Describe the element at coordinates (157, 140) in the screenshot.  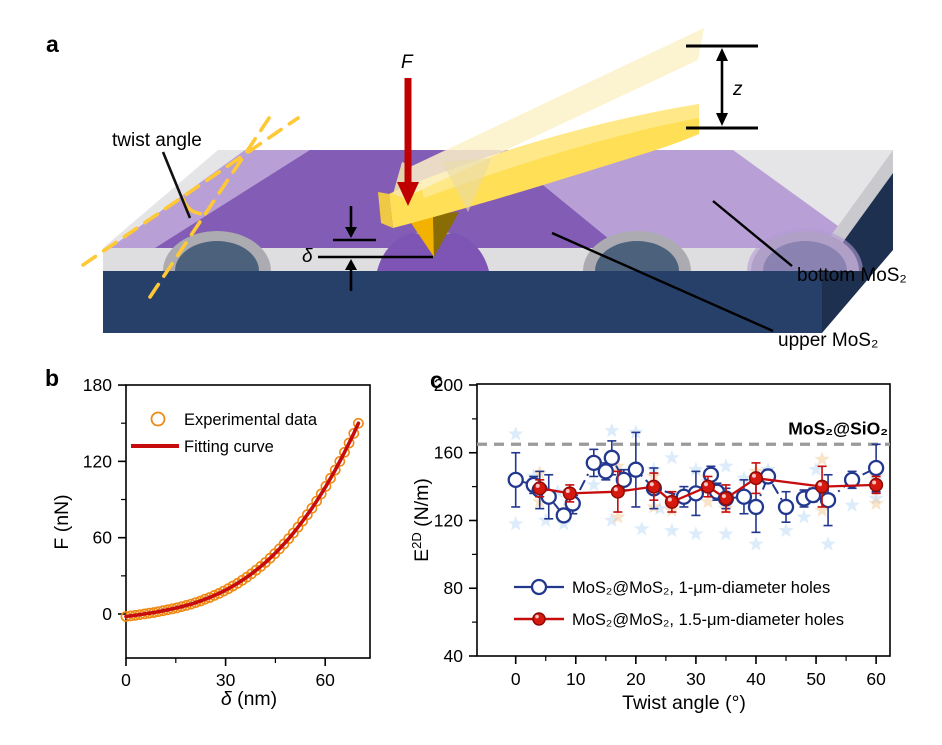
I see `twist-angle-label: twist angle` at that location.